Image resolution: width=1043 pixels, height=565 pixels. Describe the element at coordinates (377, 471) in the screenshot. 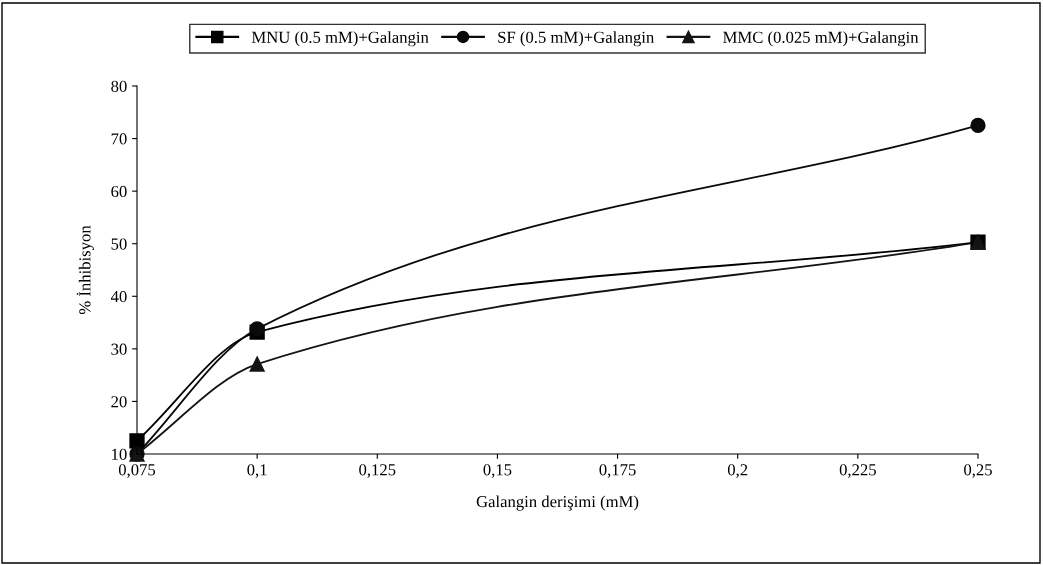

I see `x-tick-label: 0,125` at that location.